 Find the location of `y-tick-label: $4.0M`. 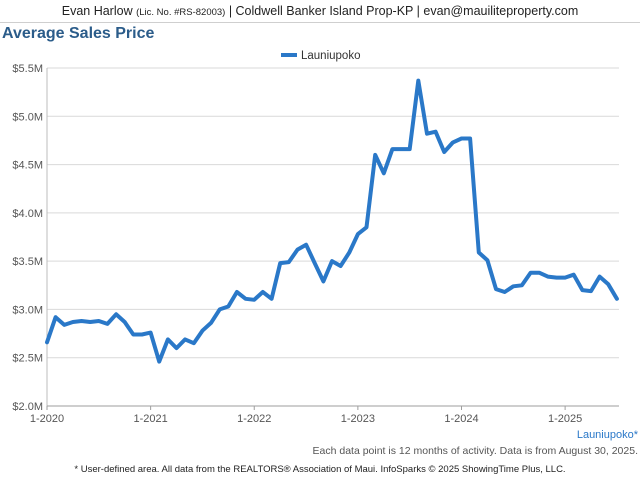

y-tick-label: $4.0M is located at coordinates (27, 214).